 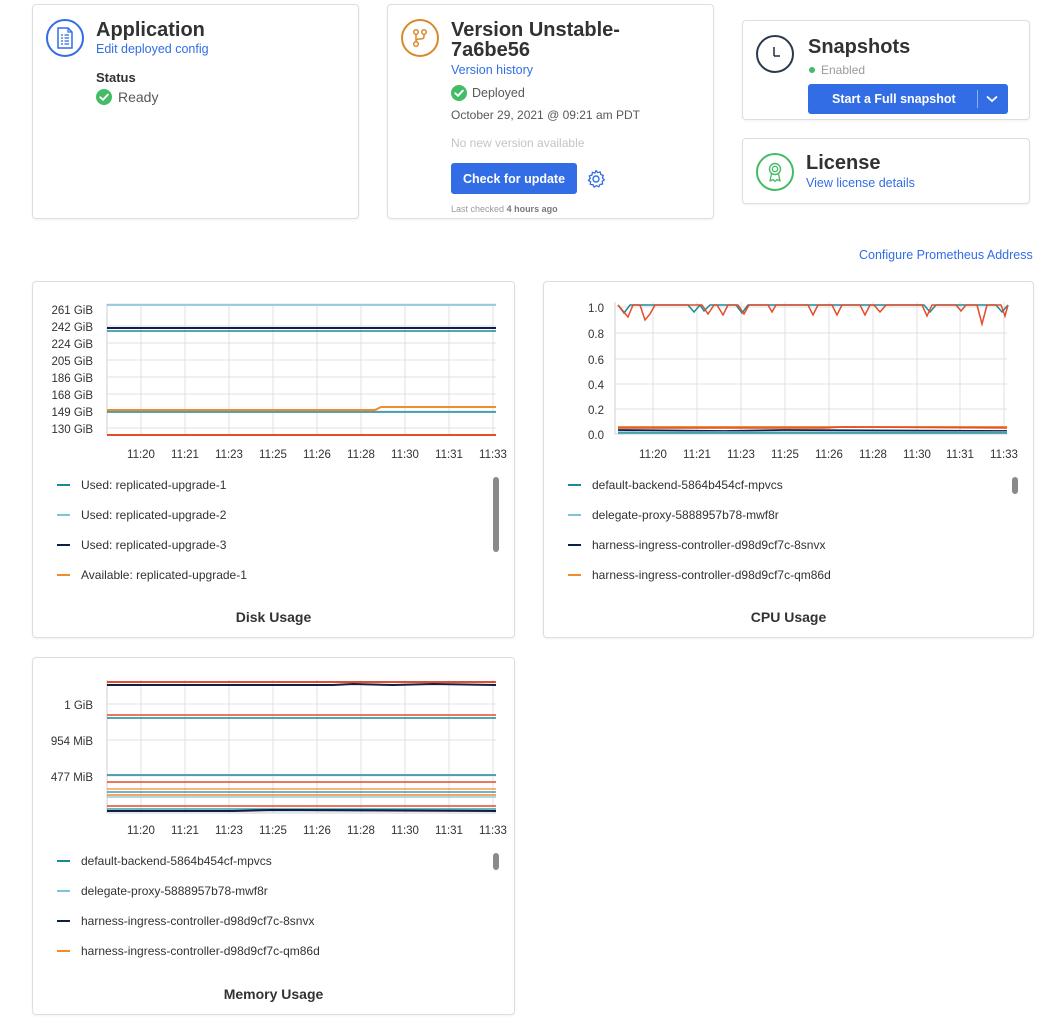 I want to click on snapshot-button-divider, so click(x=977, y=99).